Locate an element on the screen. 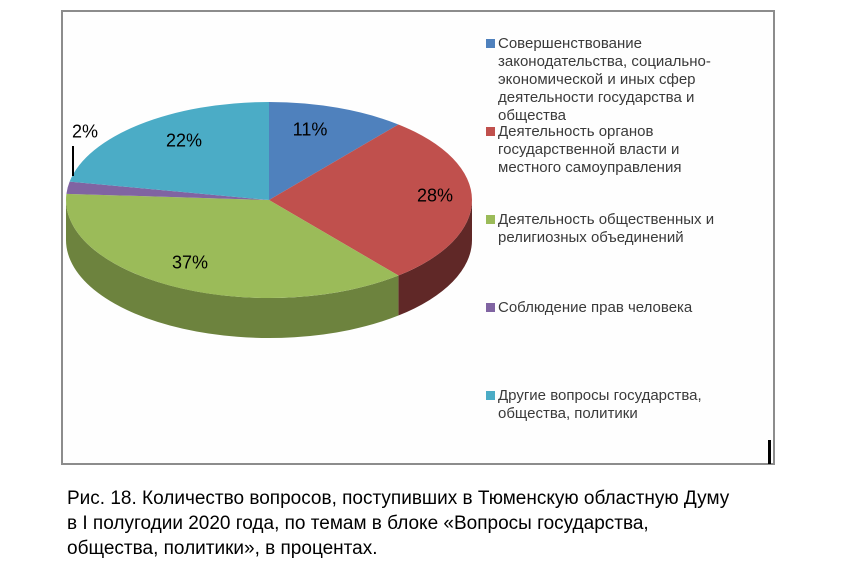 Image resolution: width=856 pixels, height=571 pixels. data-label-slice-1: 11% is located at coordinates (310, 129).